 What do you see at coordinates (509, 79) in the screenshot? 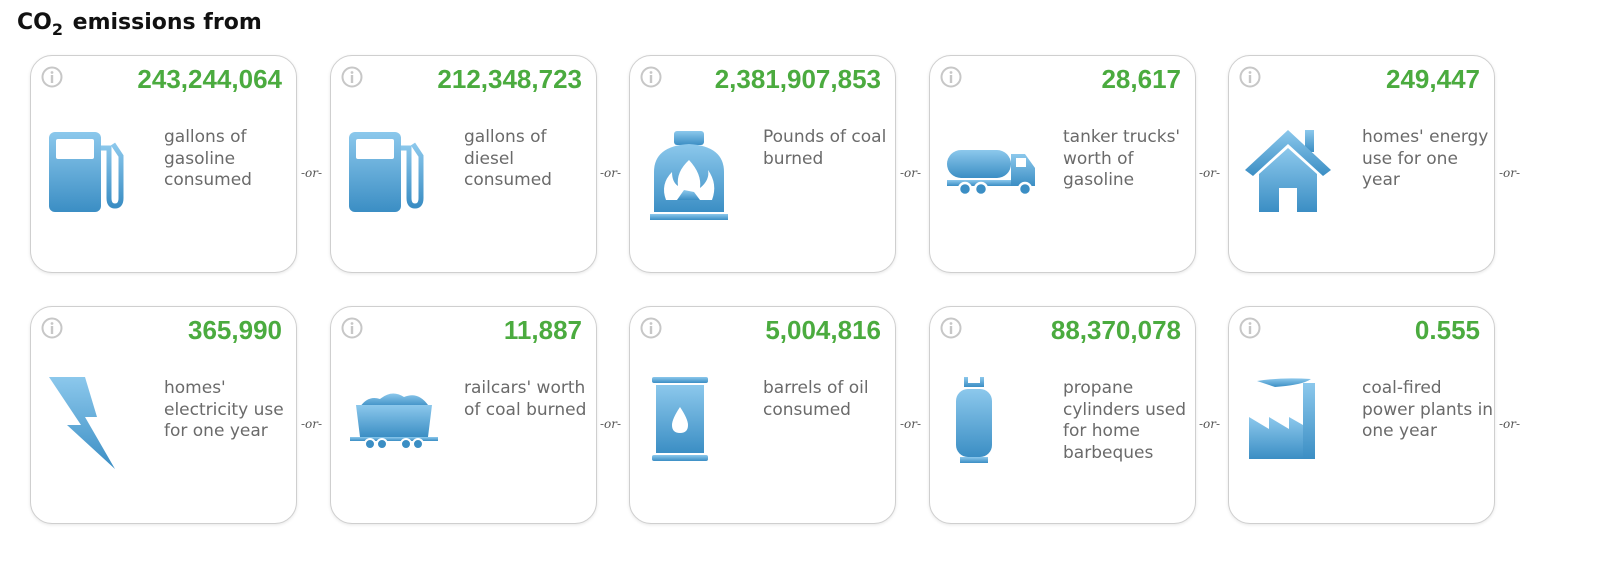
I see `value: 212,348,723` at bounding box center [509, 79].